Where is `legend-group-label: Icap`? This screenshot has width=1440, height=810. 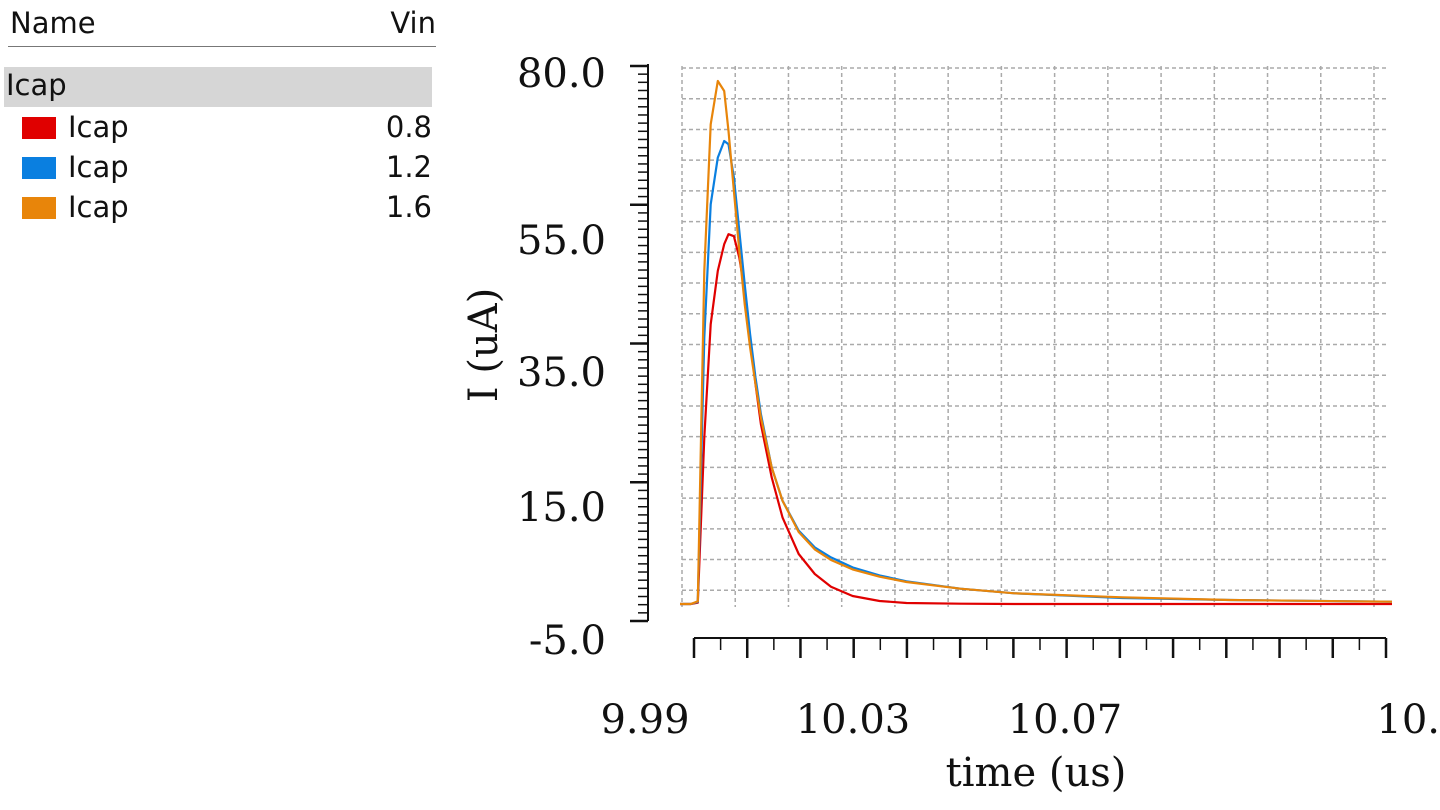 legend-group-label: Icap is located at coordinates (36, 85).